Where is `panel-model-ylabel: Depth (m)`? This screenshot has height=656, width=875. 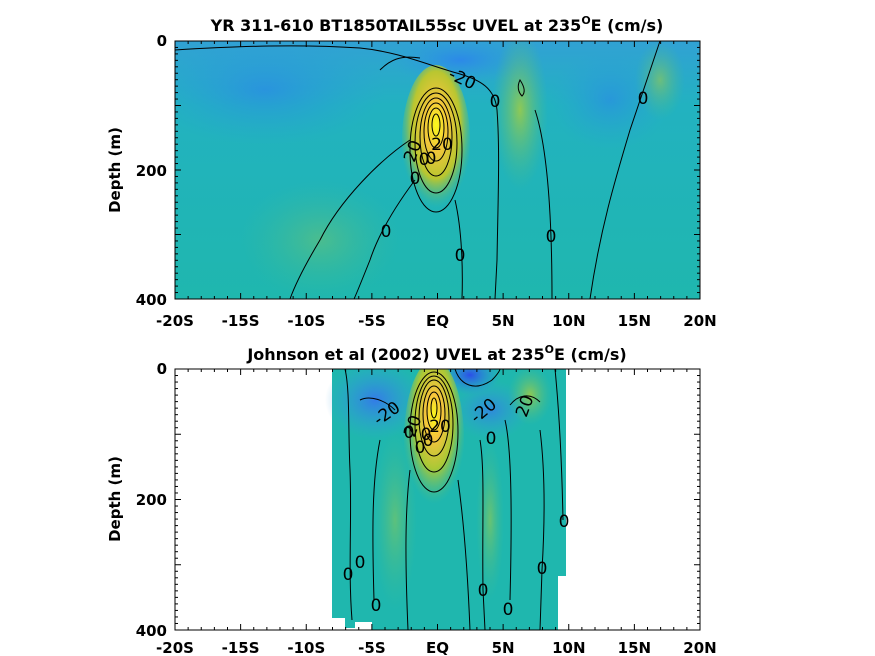
panel-model-ylabel: Depth (m) is located at coordinates (115, 170).